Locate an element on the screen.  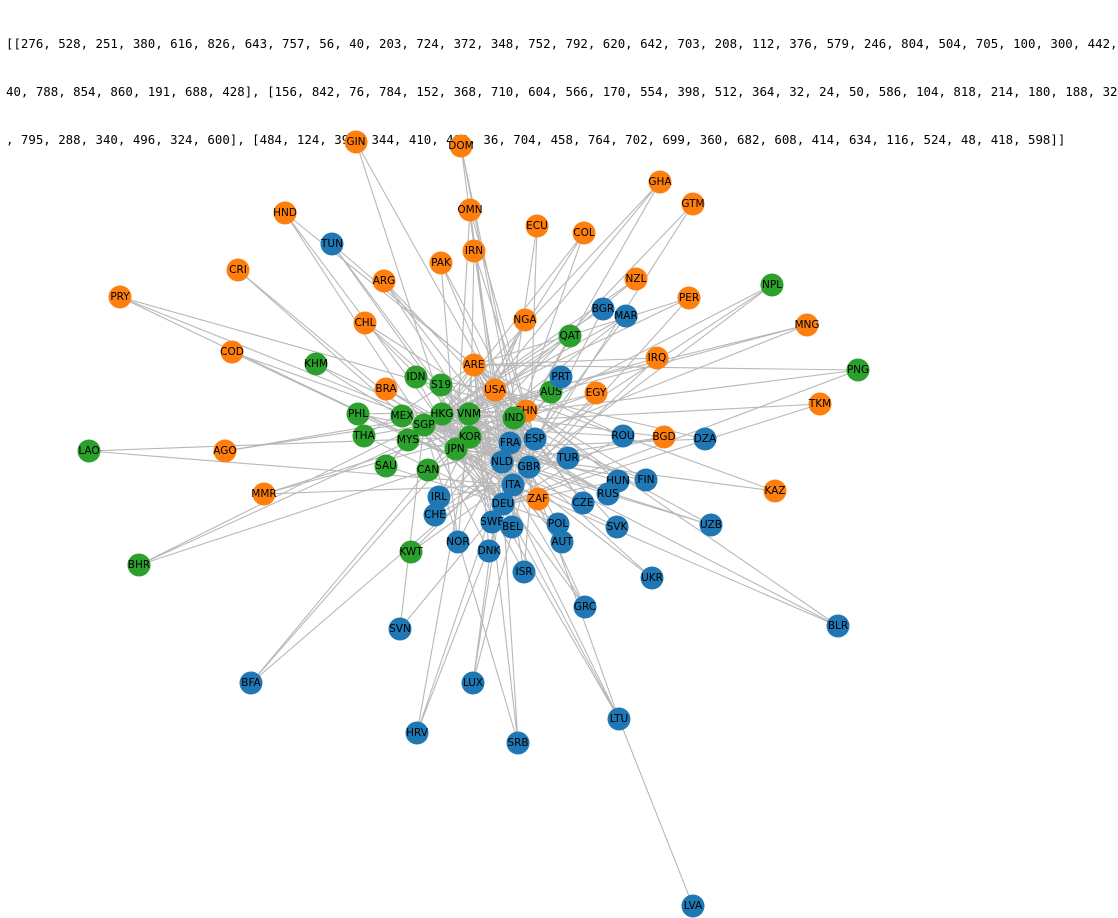
node-label: DNK is located at coordinates (490, 551).